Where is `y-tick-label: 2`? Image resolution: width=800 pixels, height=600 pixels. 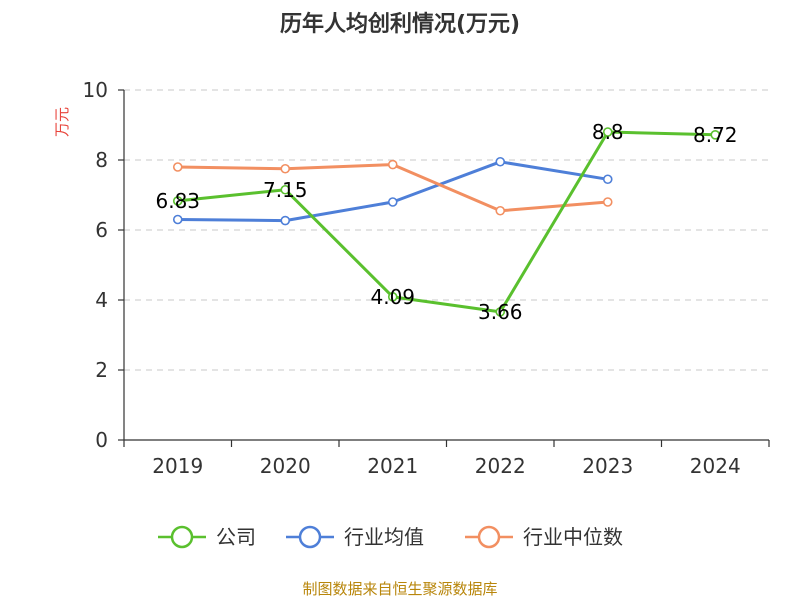
y-tick-label: 2 is located at coordinates (101, 370).